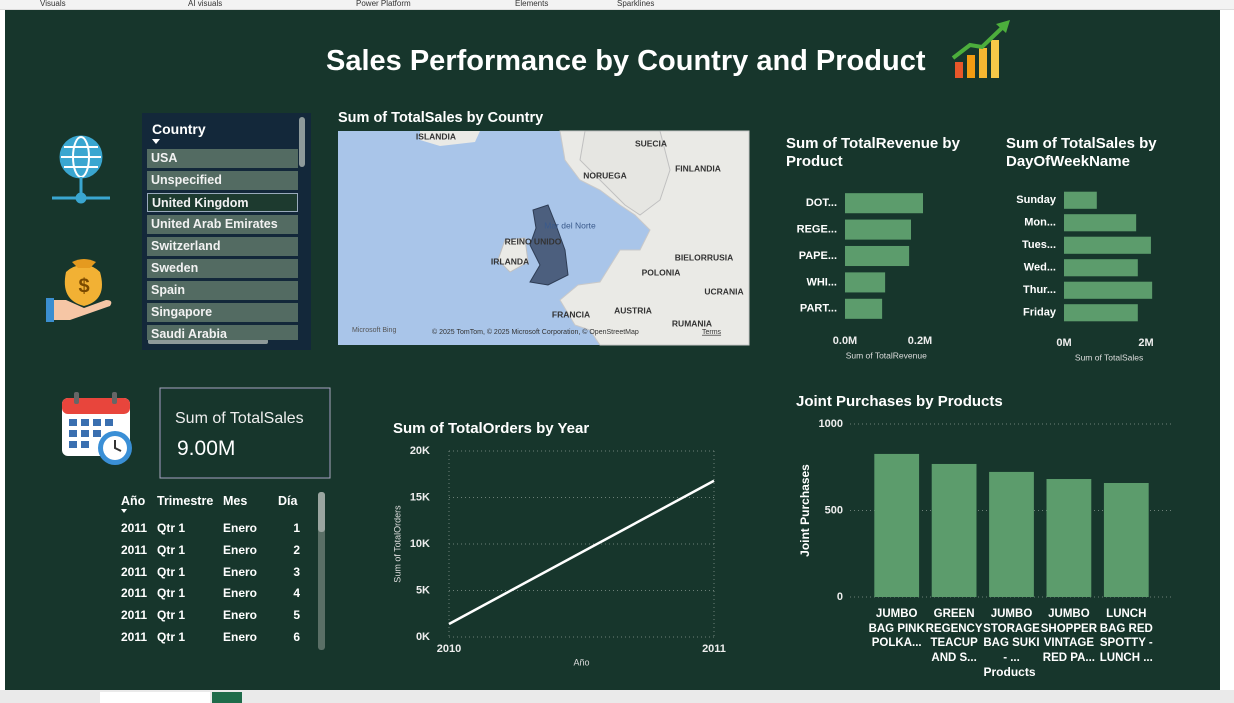  I want to click on x-axis-title: Año, so click(581, 662).